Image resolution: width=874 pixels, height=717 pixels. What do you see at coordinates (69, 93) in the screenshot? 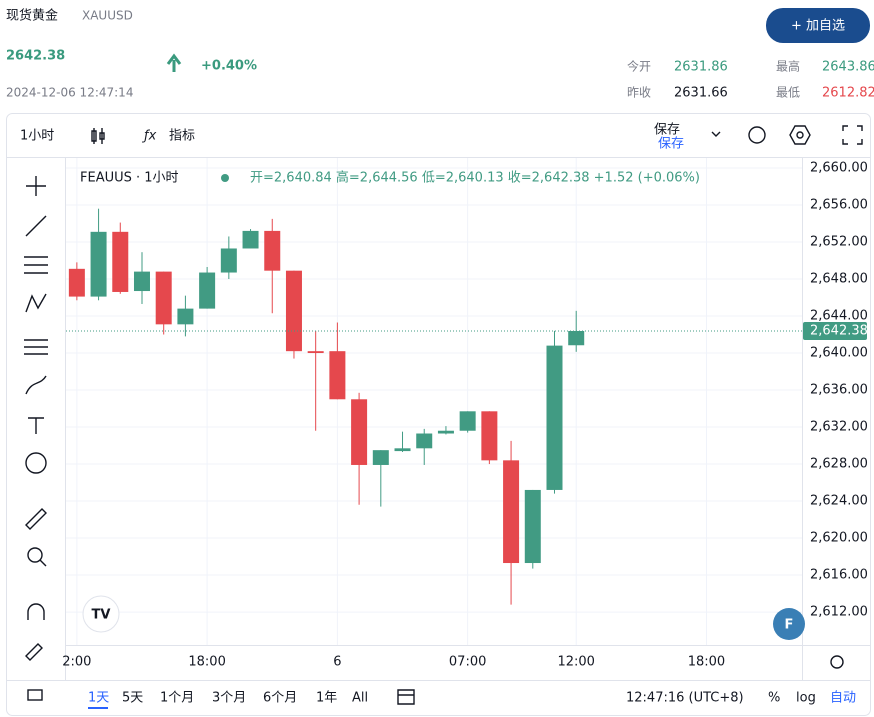
I see `timestamp: 2024-12-06 12:47:14` at bounding box center [69, 93].